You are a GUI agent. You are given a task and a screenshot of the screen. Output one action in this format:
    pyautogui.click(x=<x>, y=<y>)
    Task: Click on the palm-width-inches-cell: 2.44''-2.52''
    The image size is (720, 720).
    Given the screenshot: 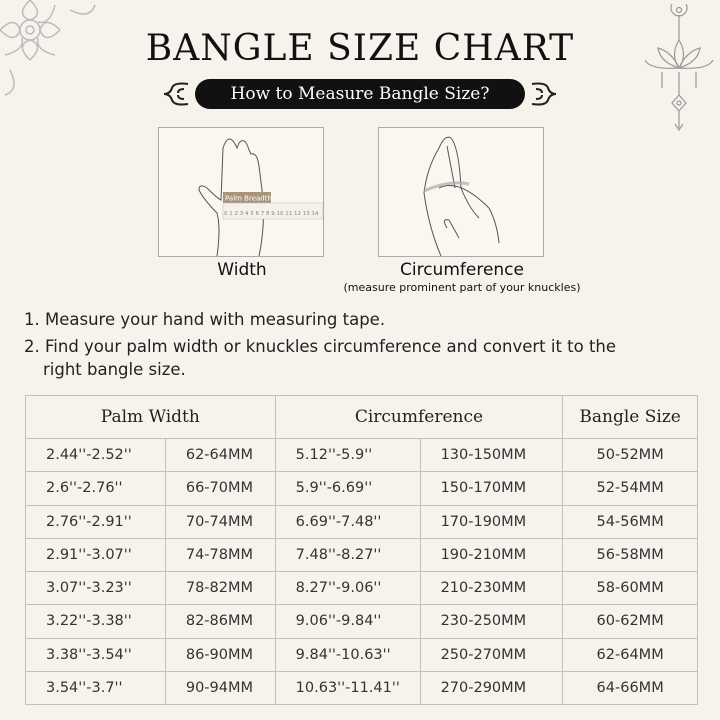 What is the action you would take?
    pyautogui.click(x=95, y=455)
    